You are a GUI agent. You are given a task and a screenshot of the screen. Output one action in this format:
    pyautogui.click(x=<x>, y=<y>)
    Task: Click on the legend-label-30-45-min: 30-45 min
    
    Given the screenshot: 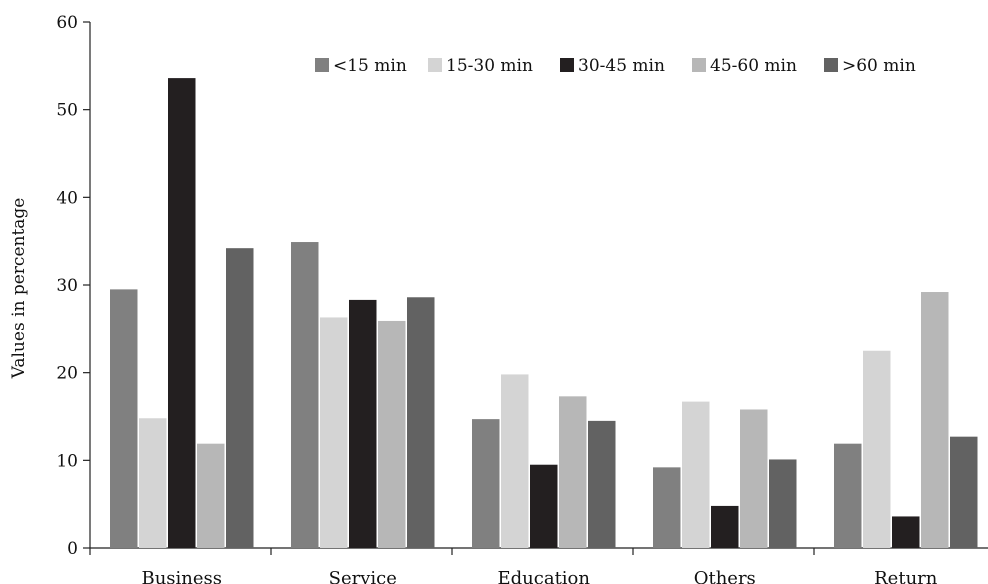 What is the action you would take?
    pyautogui.click(x=621, y=66)
    